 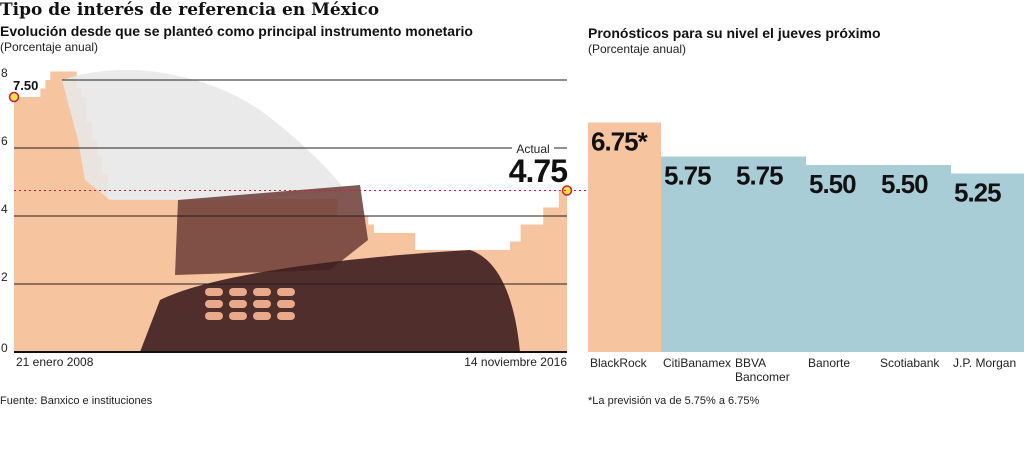 I want to click on category-label: Banorte, so click(x=829, y=363).